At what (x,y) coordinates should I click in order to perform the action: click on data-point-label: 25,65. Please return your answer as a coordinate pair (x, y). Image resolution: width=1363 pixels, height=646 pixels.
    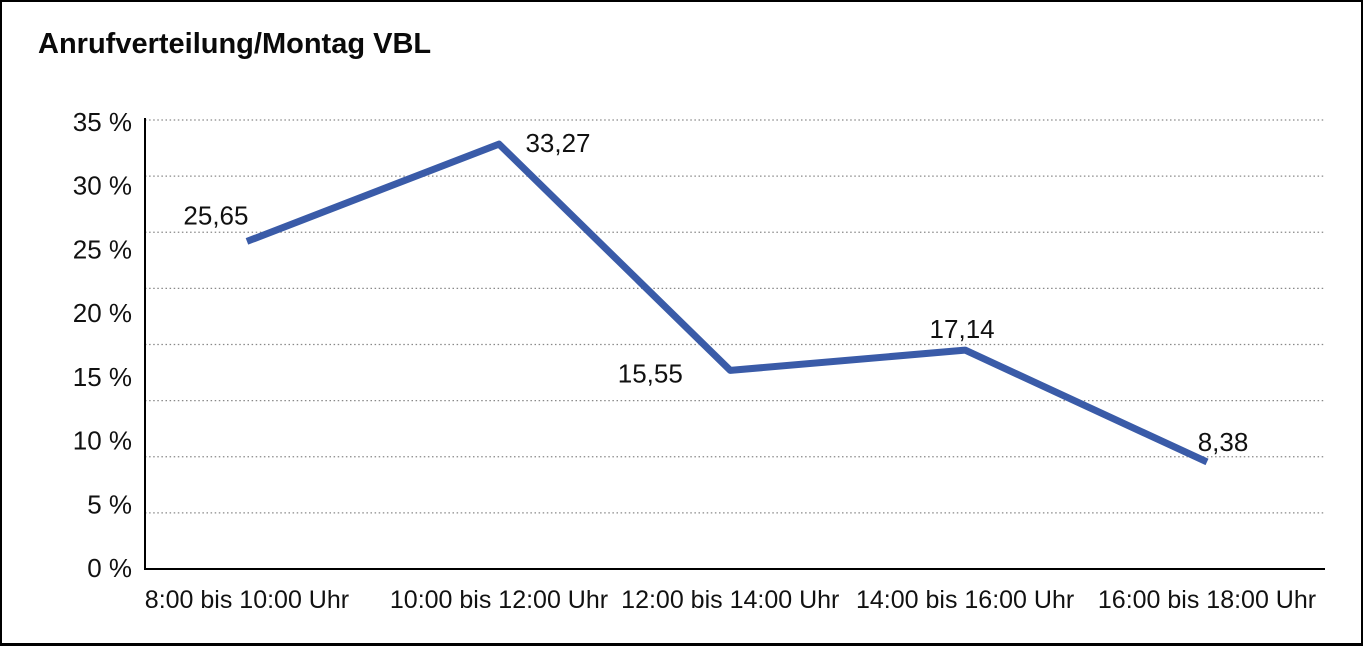
    Looking at the image, I should click on (215, 215).